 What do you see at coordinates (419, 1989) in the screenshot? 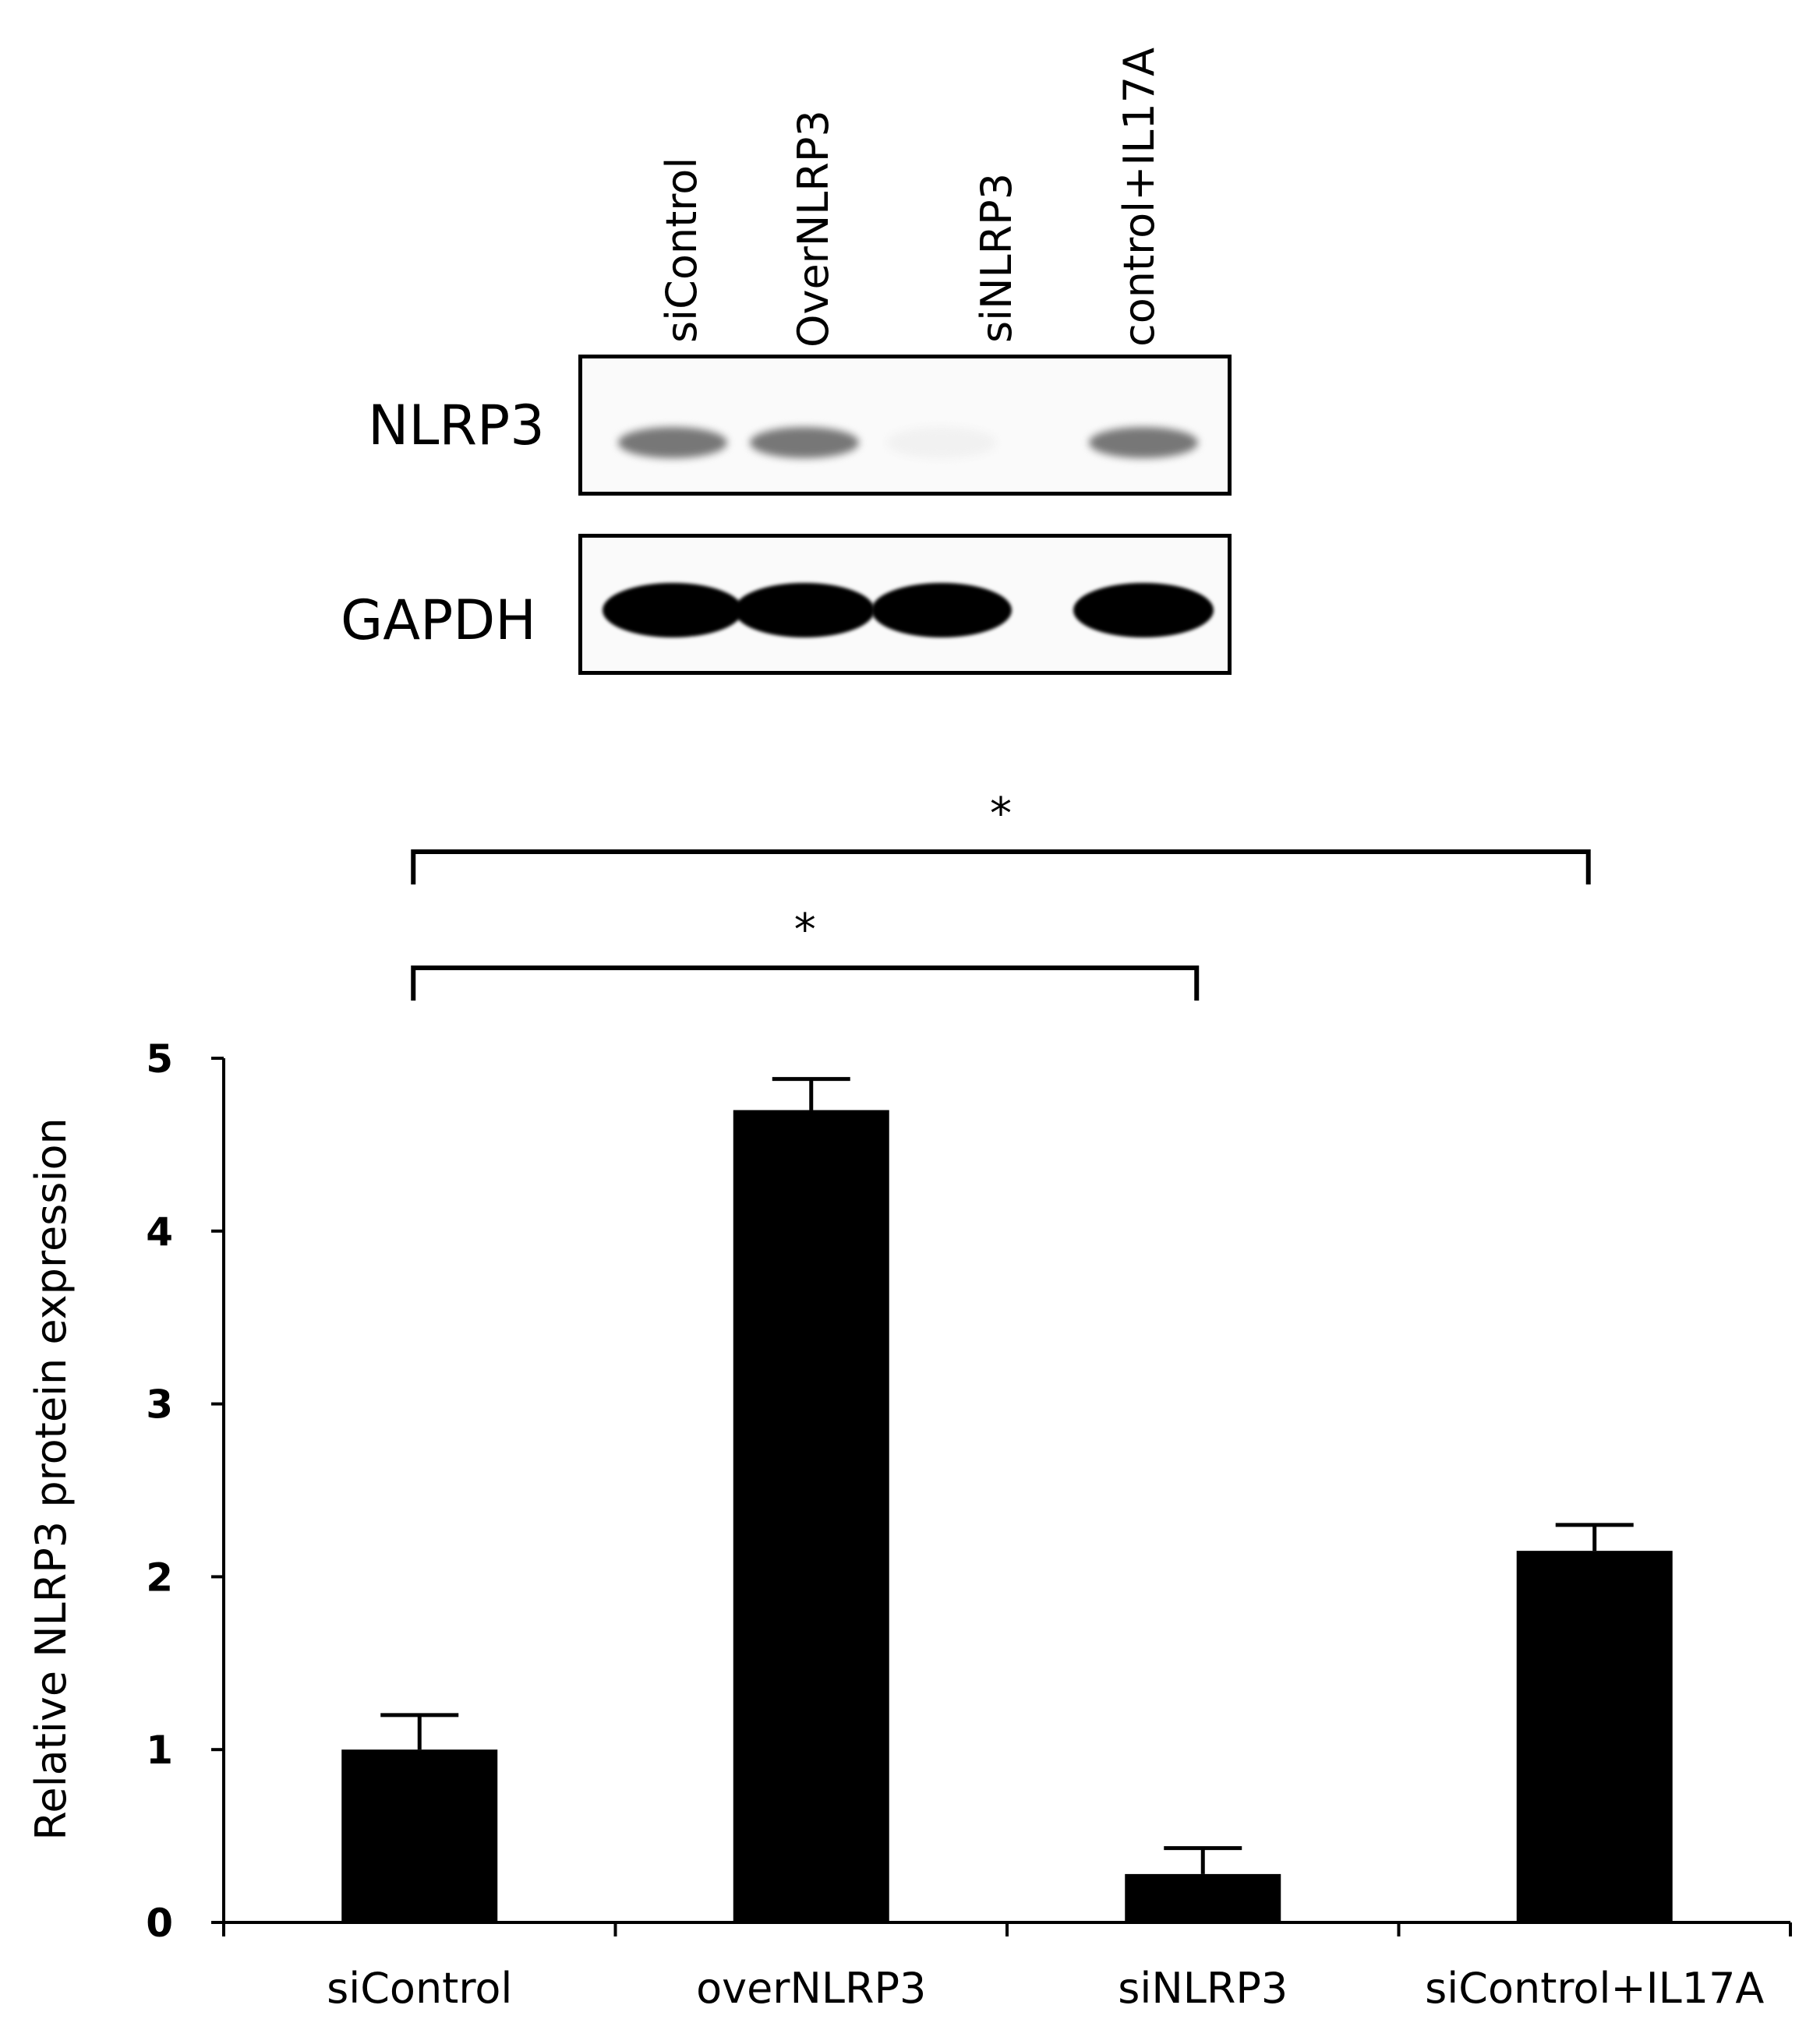
I see `x-tick-label: siControl` at bounding box center [419, 1989].